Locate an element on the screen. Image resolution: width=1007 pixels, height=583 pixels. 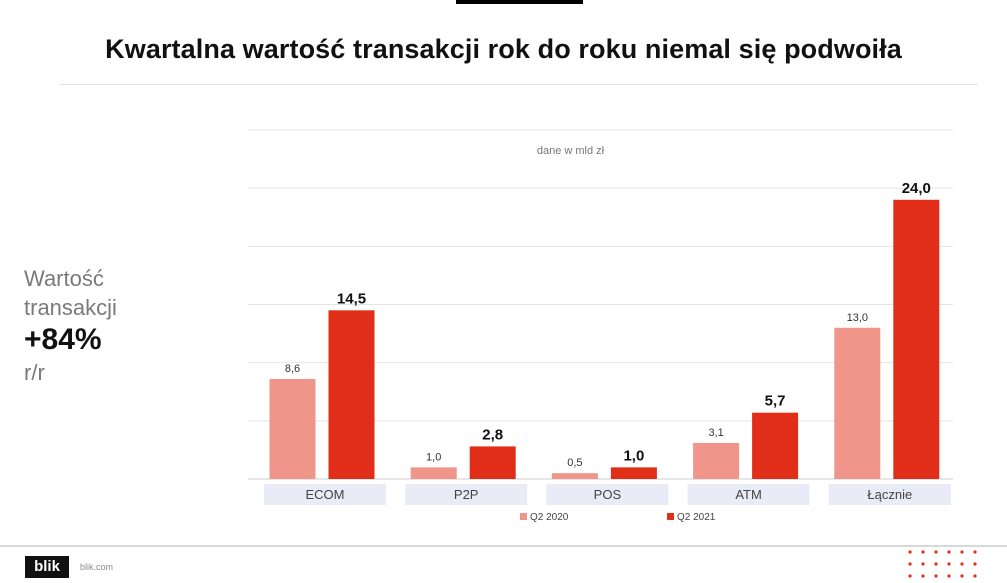
kpi-value: +84% is located at coordinates (63, 339).